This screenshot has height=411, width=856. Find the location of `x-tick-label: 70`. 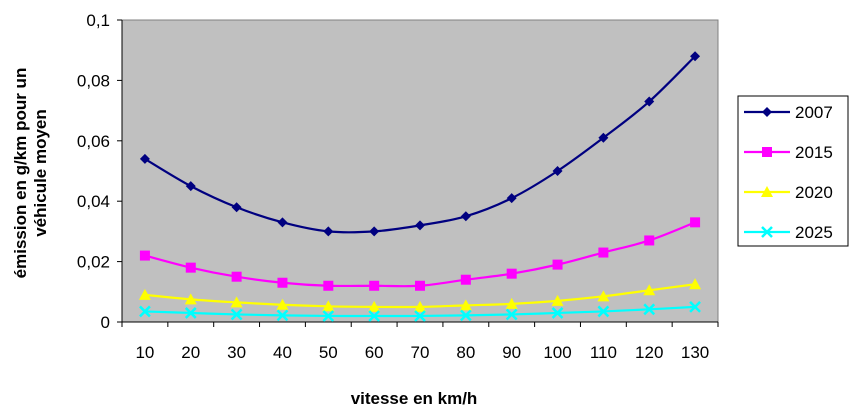

x-tick-label: 70 is located at coordinates (420, 352).